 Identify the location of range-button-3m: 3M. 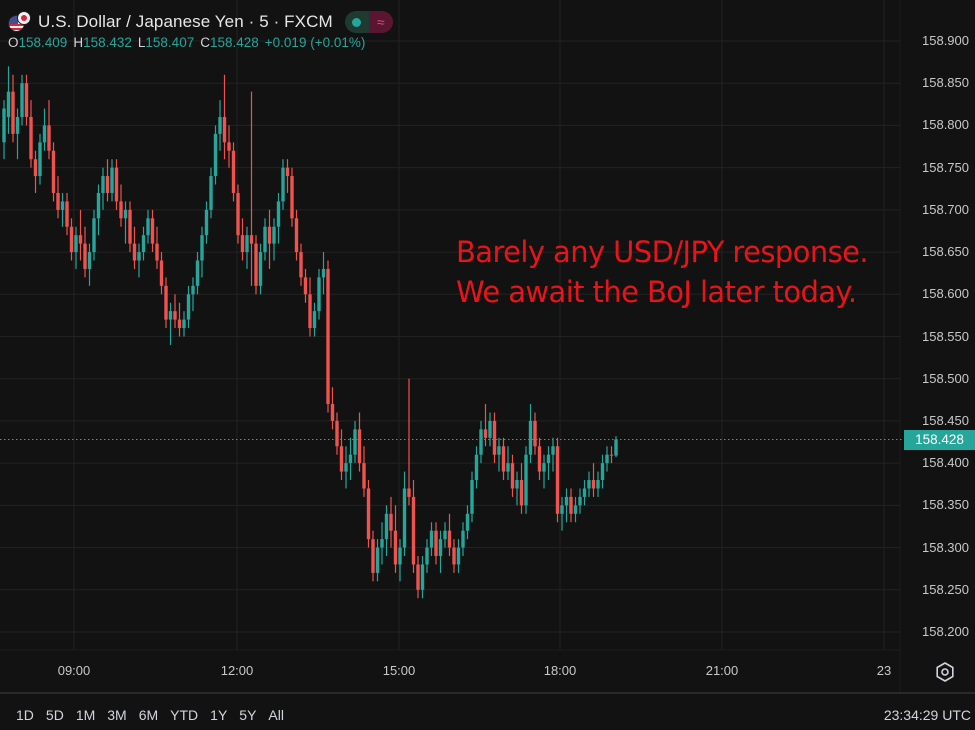
(116, 715).